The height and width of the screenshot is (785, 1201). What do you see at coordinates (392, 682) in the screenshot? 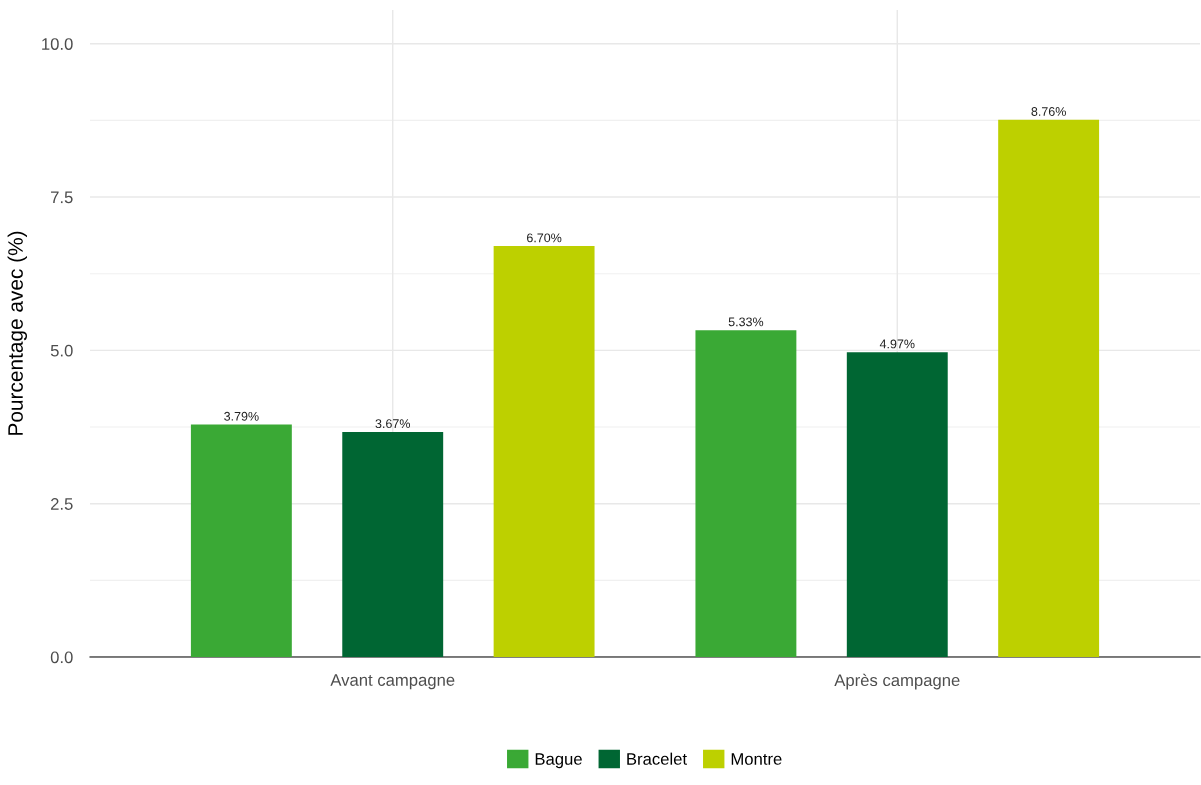
I see `x-tick-label: Avant campagne` at bounding box center [392, 682].